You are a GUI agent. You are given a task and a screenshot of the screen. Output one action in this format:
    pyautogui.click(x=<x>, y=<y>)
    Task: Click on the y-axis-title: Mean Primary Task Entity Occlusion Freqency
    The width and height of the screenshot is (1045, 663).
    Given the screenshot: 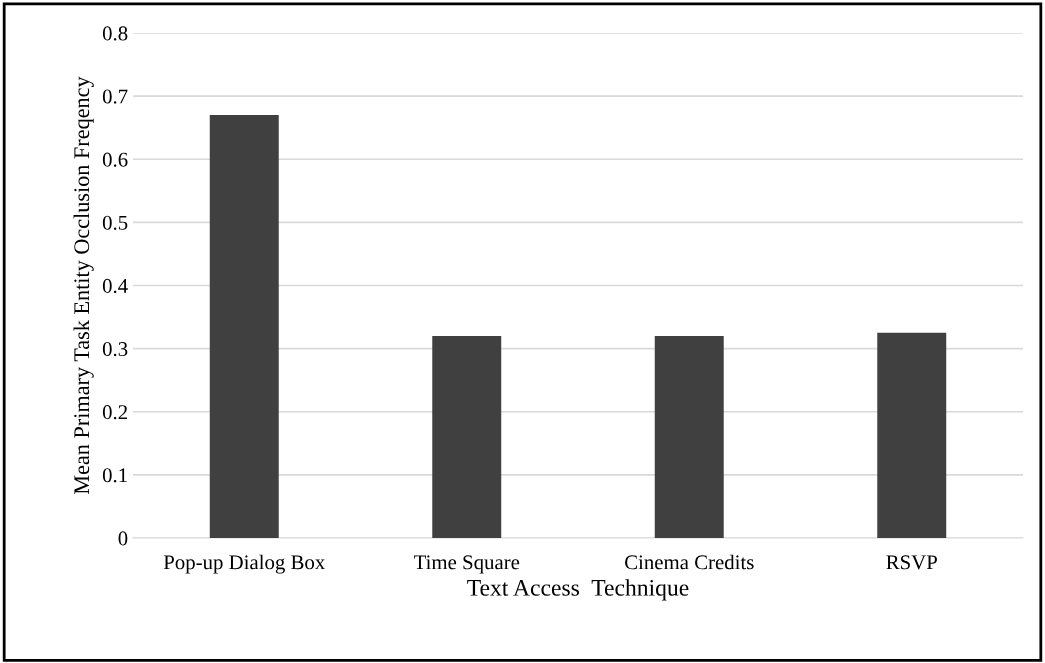 What is the action you would take?
    pyautogui.click(x=83, y=285)
    